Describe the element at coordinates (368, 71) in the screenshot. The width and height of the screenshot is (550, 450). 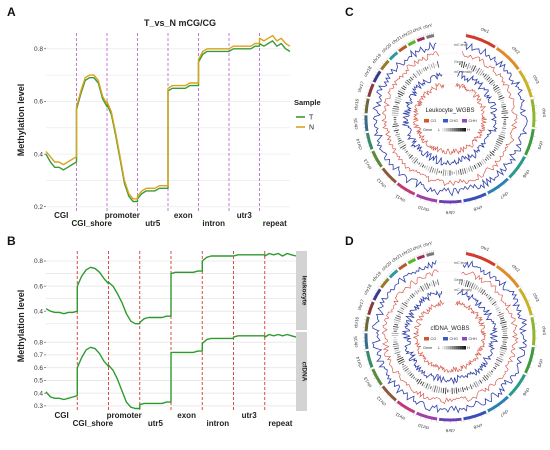
I see `chromosome-label: chr18` at that location.